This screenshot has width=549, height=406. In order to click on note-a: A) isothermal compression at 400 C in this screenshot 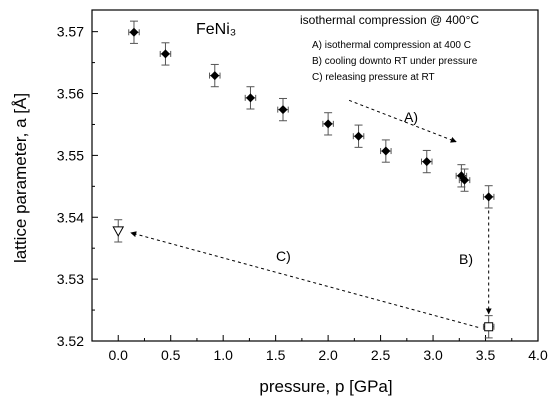, I will do `click(391, 45)`.